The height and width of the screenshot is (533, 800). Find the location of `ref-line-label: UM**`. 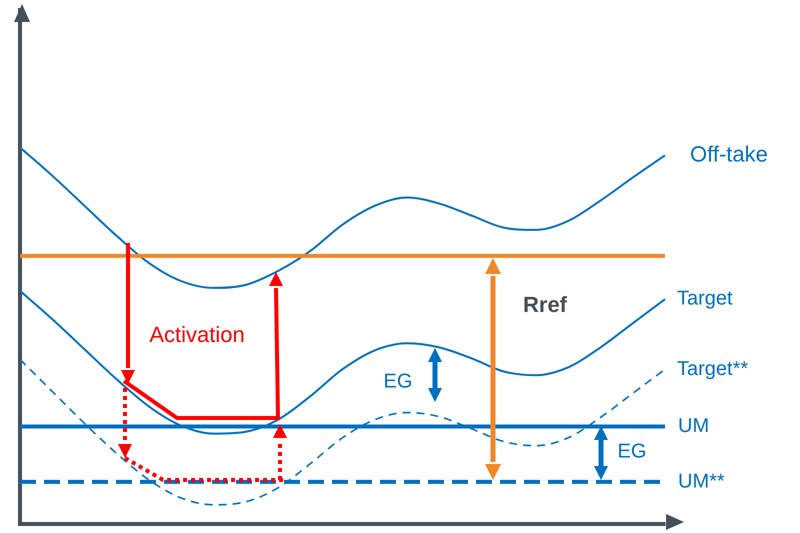

ref-line-label: UM** is located at coordinates (701, 481).